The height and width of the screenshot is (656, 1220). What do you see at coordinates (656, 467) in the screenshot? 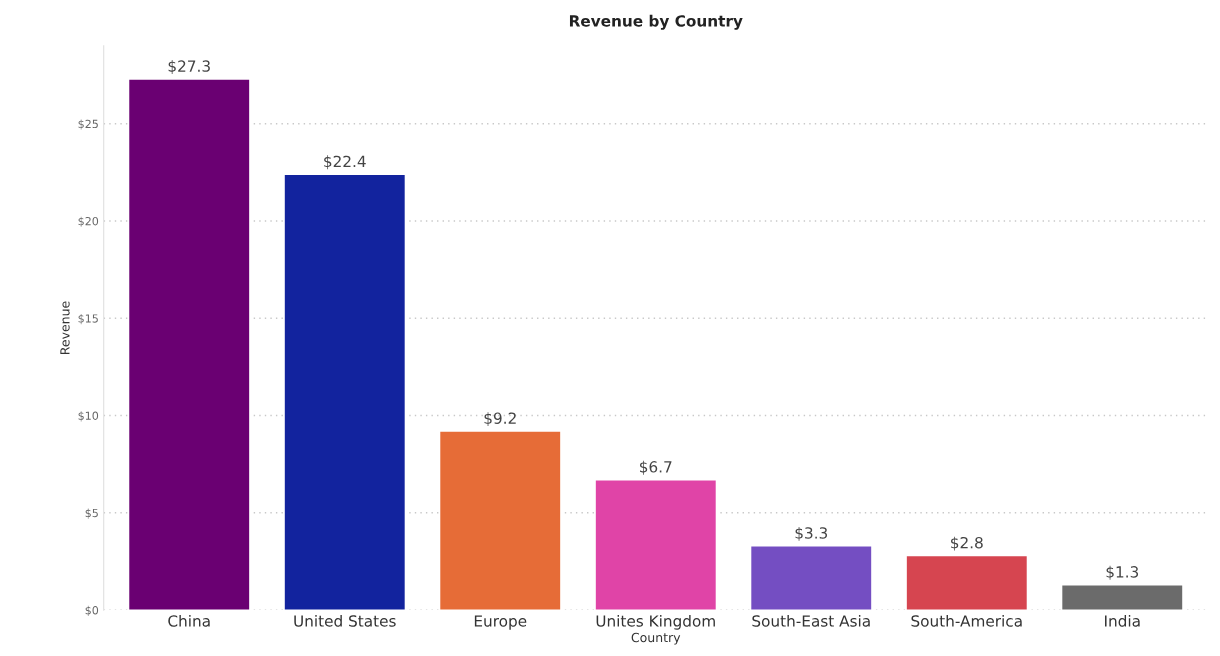
I see `data-label: $6.7` at bounding box center [656, 467].